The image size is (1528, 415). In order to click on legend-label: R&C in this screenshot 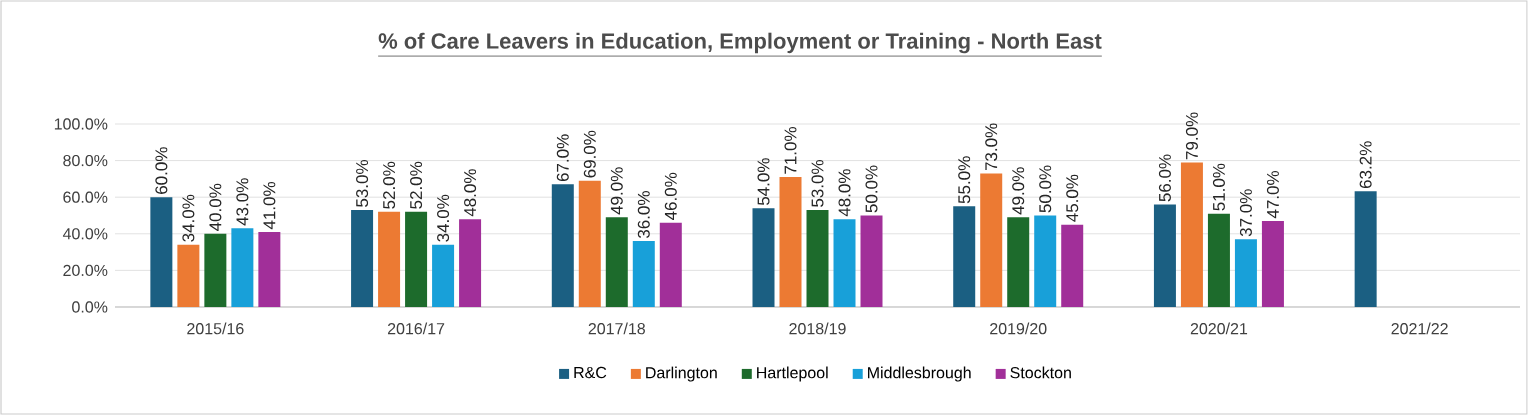, I will do `click(590, 372)`.